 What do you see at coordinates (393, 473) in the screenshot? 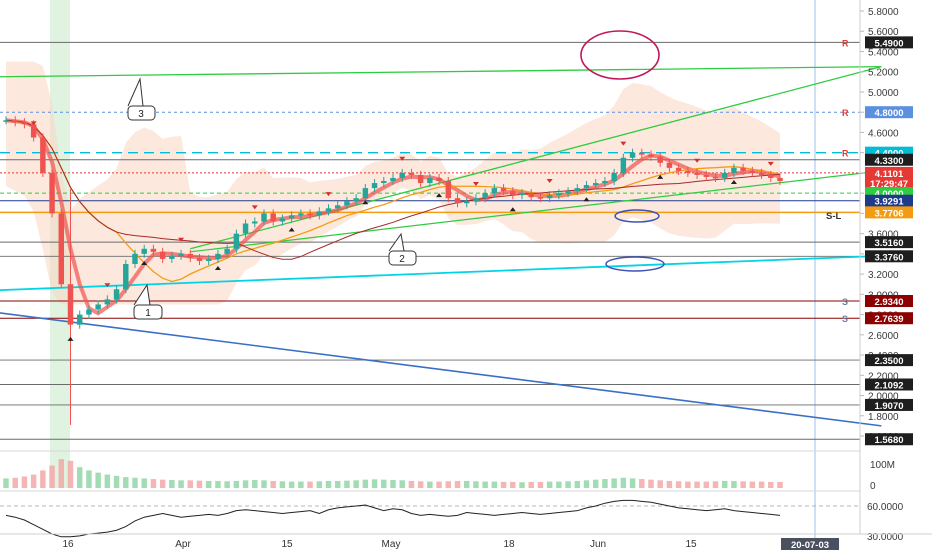
I see `volume-bars` at bounding box center [393, 473].